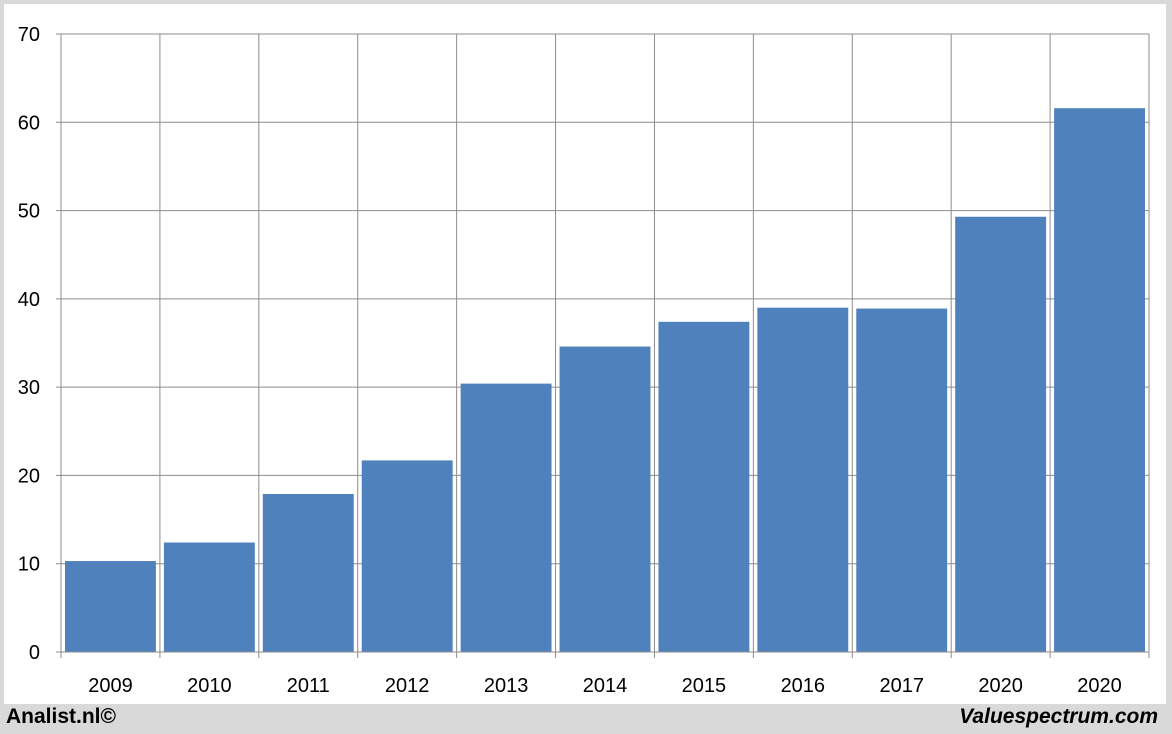  I want to click on x-tick-label: 2015, so click(704, 686).